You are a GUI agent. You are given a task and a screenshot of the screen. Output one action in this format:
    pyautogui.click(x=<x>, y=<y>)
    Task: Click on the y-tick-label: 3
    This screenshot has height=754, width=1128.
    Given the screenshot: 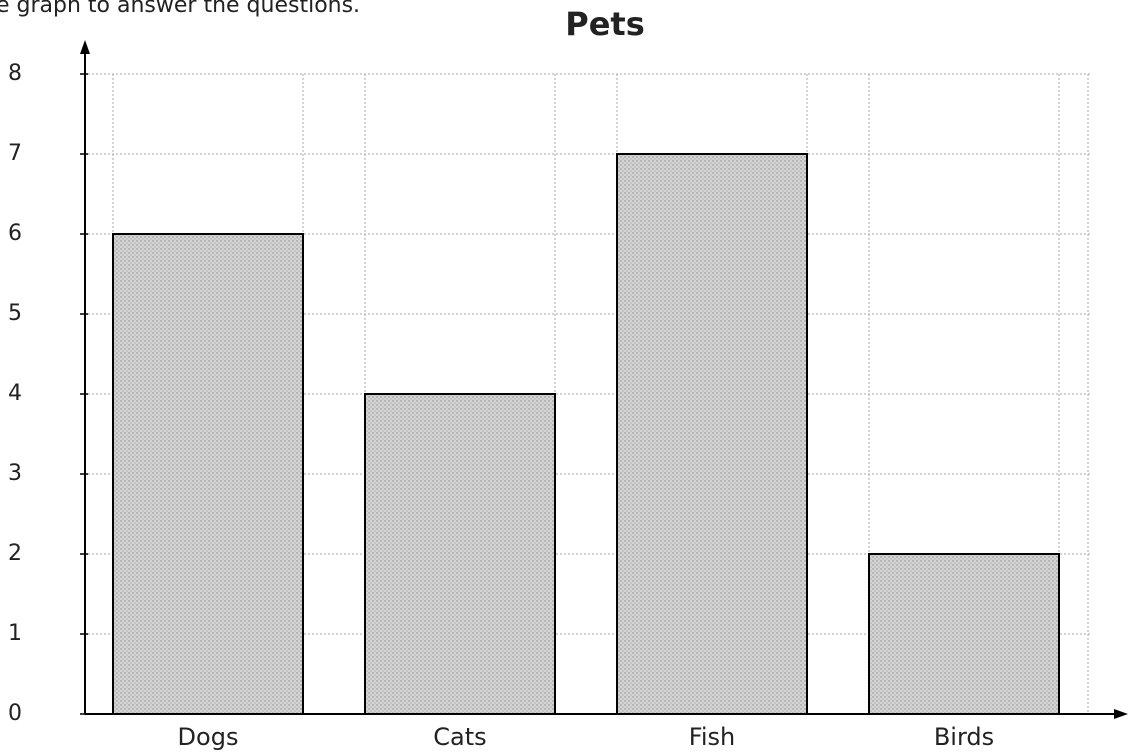 What is the action you would take?
    pyautogui.click(x=15, y=473)
    